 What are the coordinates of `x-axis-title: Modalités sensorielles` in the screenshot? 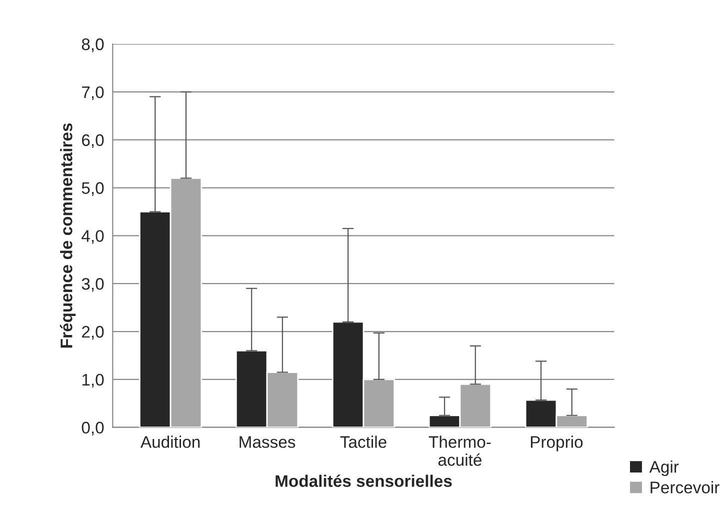 It's located at (364, 480).